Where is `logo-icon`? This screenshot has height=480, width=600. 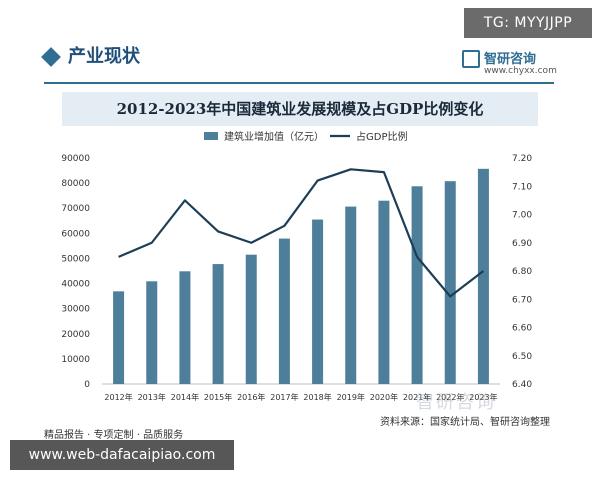
logo-icon is located at coordinates (471, 59).